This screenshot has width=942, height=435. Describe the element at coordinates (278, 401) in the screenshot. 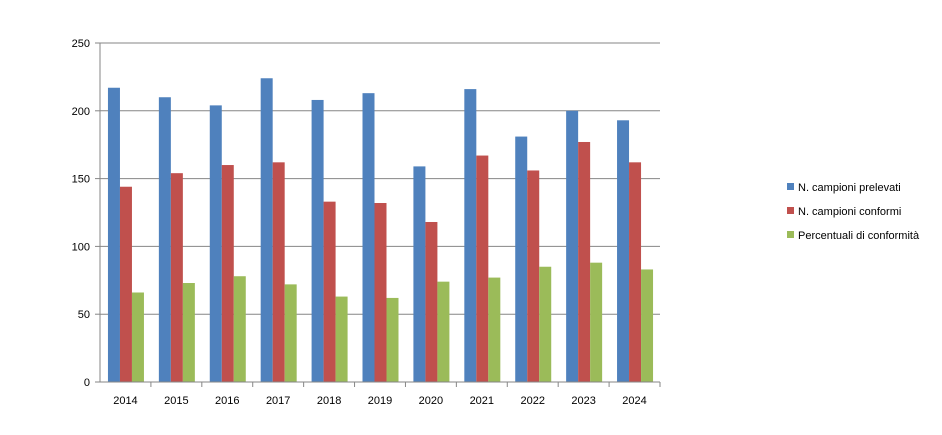

I see `x-tick-label: 2017` at that location.